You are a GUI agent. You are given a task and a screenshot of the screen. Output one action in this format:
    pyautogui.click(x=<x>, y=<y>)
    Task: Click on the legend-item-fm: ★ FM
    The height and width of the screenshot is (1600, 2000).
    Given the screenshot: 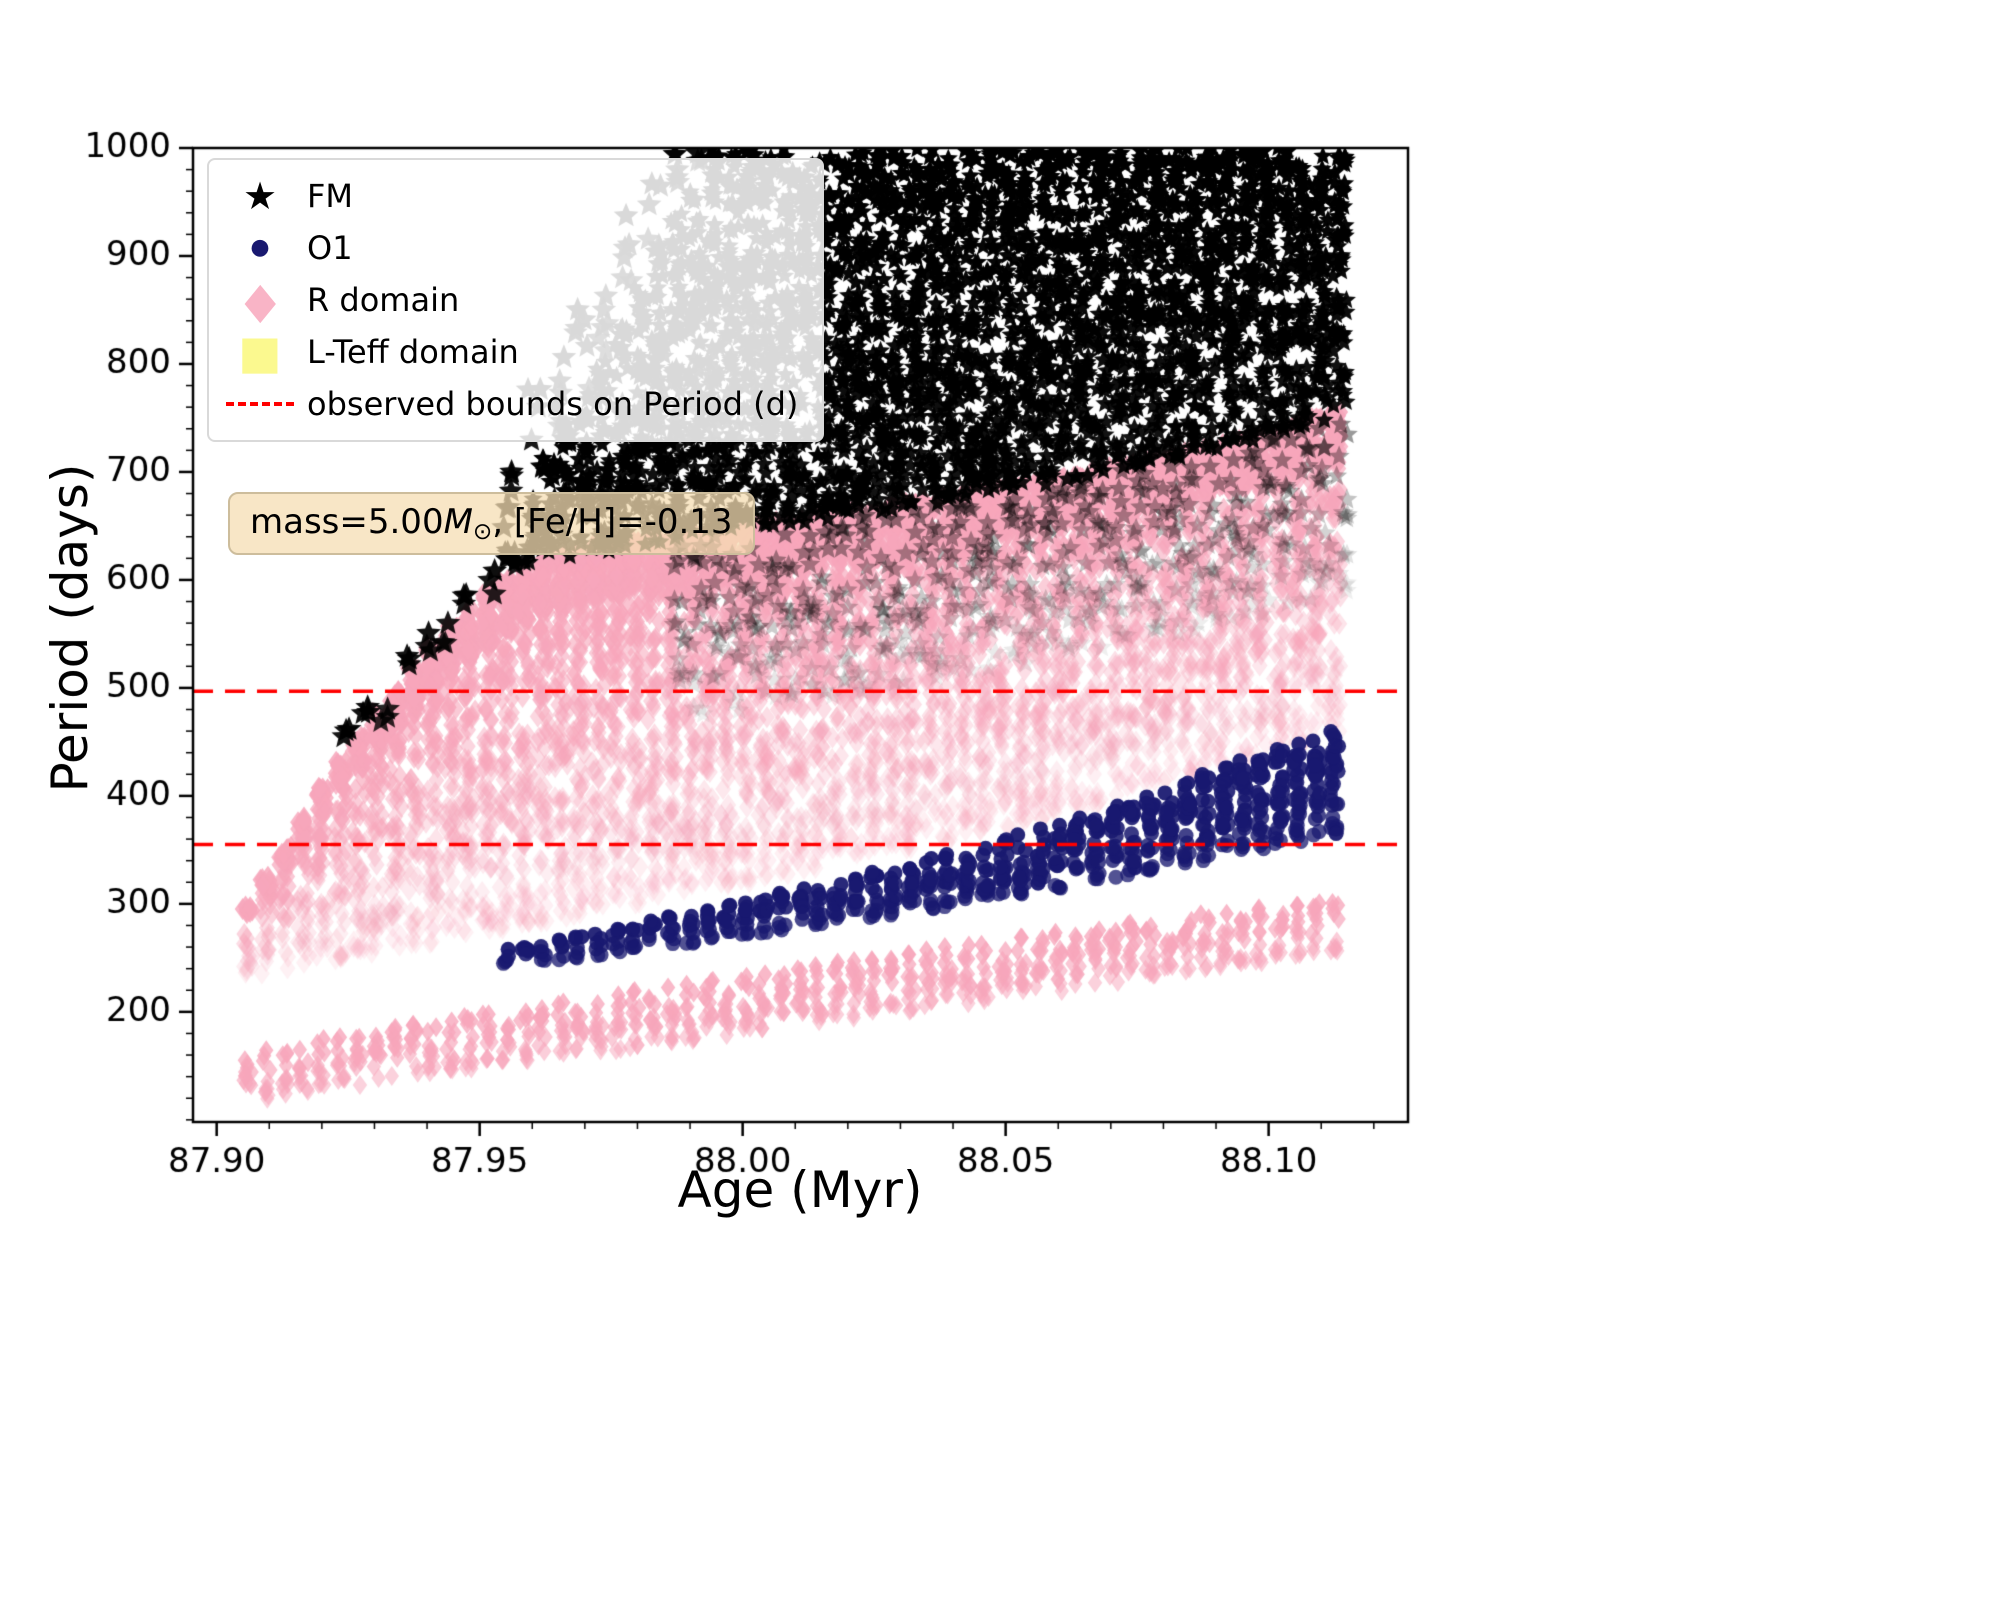 What is the action you would take?
    pyautogui.click(x=510, y=196)
    